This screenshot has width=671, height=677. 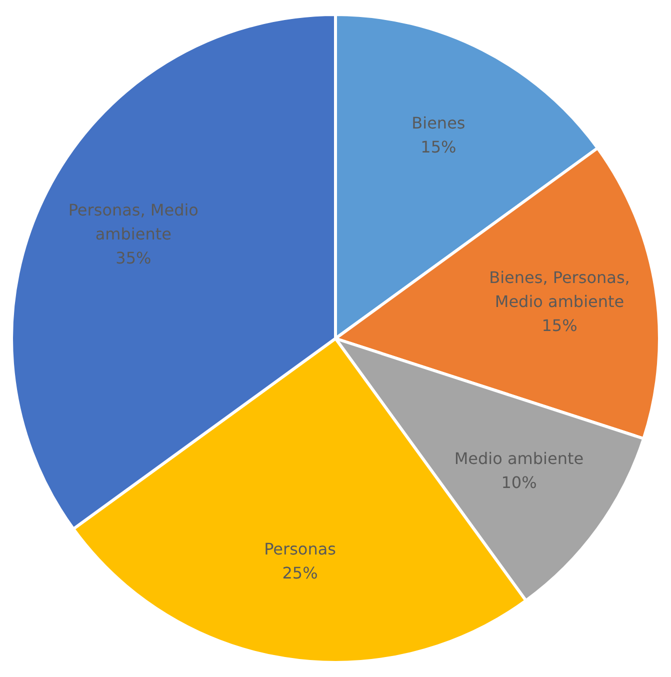 I want to click on slice-label: Personas, Medio ambiente, so click(x=133, y=222).